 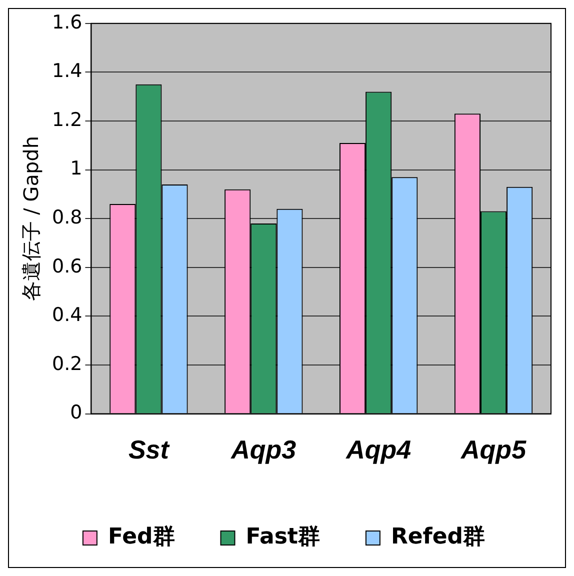 What do you see at coordinates (76, 169) in the screenshot?
I see `y-tick-label: 1` at bounding box center [76, 169].